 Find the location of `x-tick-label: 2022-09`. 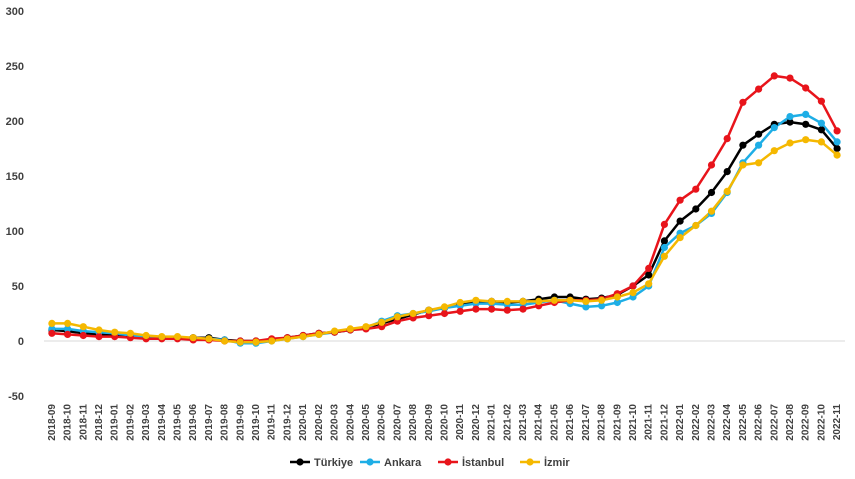

x-tick-label: 2022-09 is located at coordinates (806, 422).